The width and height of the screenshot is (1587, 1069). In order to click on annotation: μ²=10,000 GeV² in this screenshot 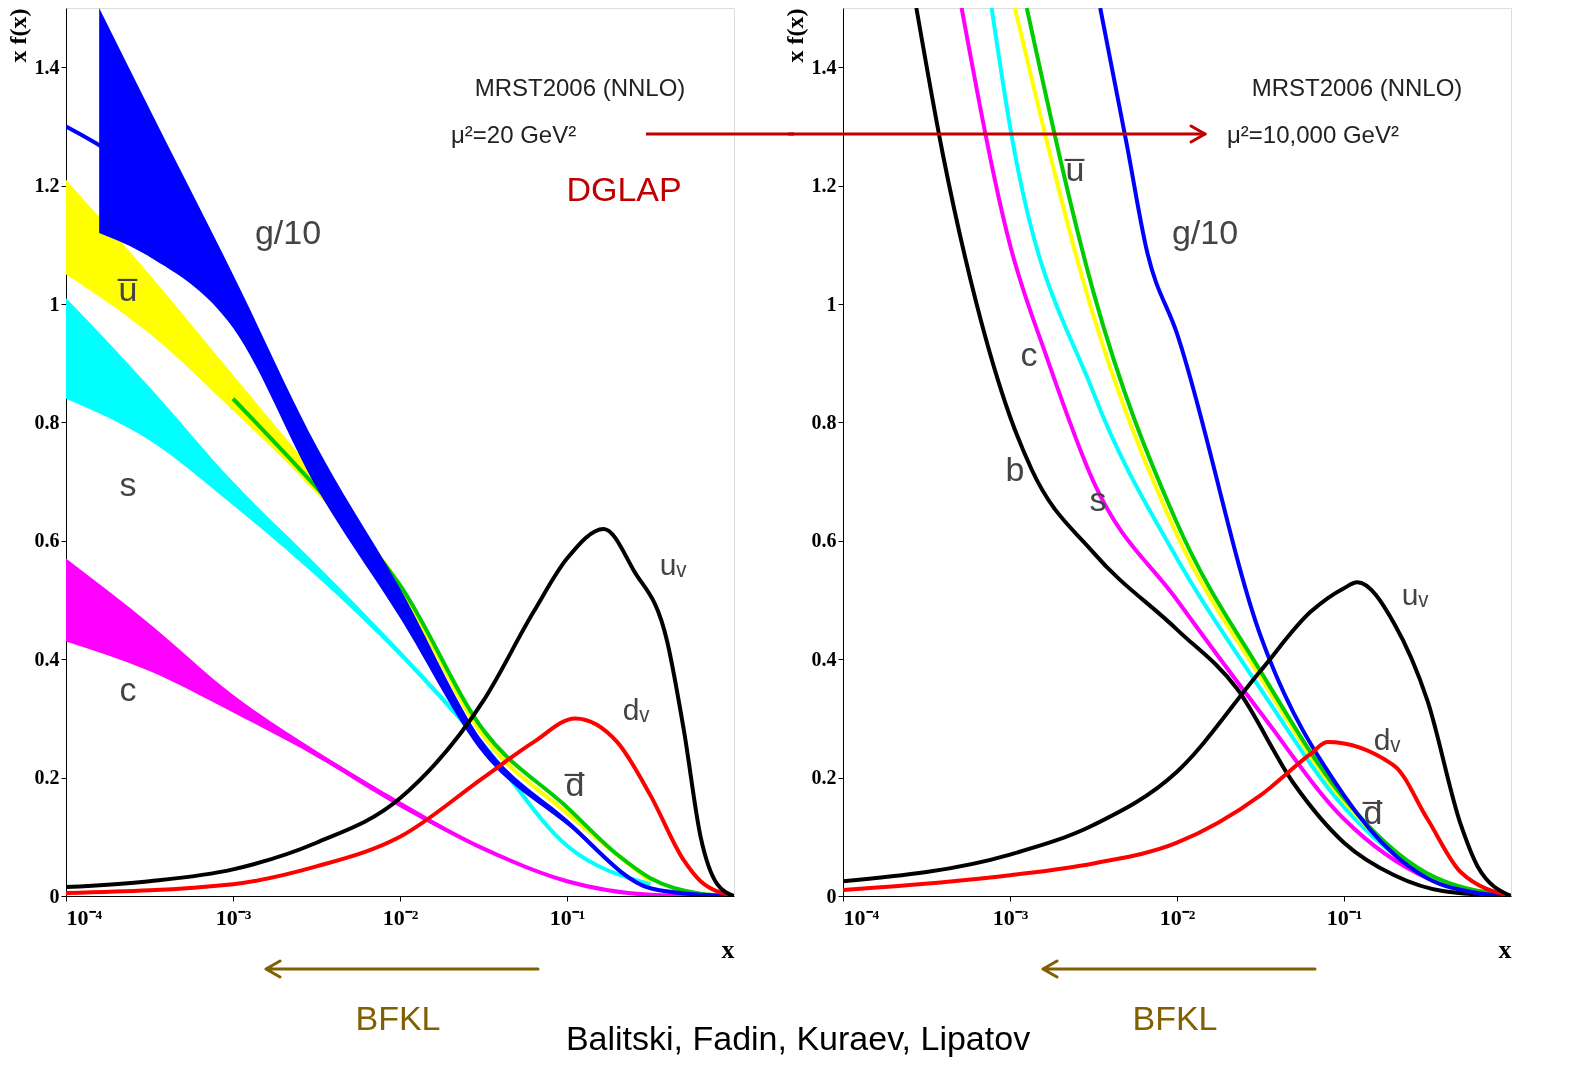, I will do `click(1313, 134)`.